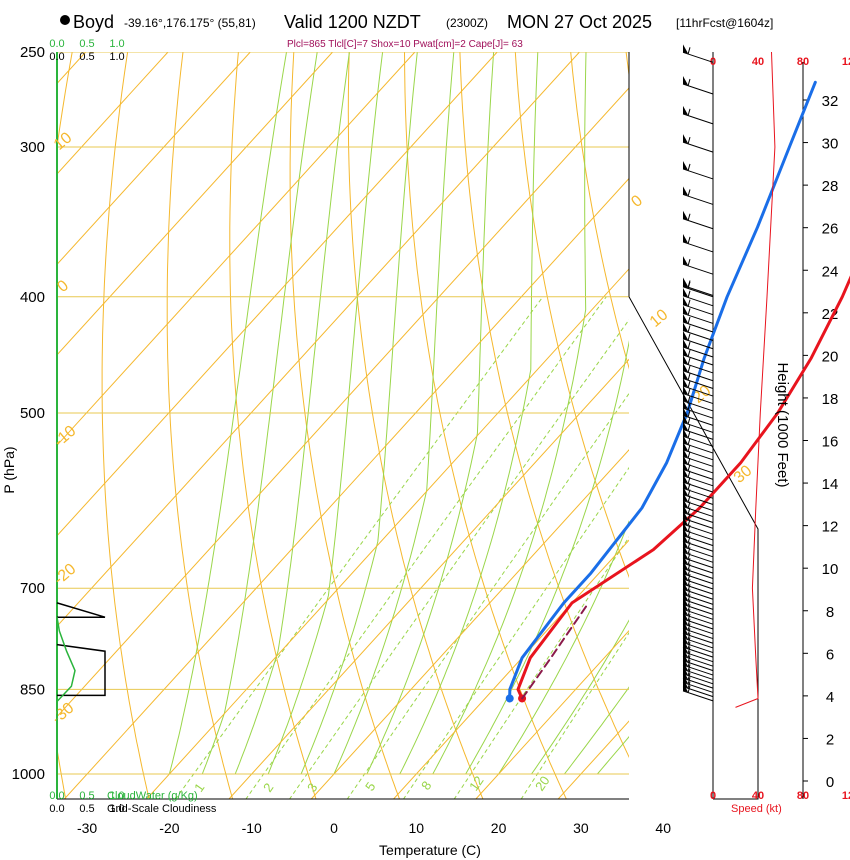  I want to click on cloudiness-tick-label: 0.5, so click(86, 57).